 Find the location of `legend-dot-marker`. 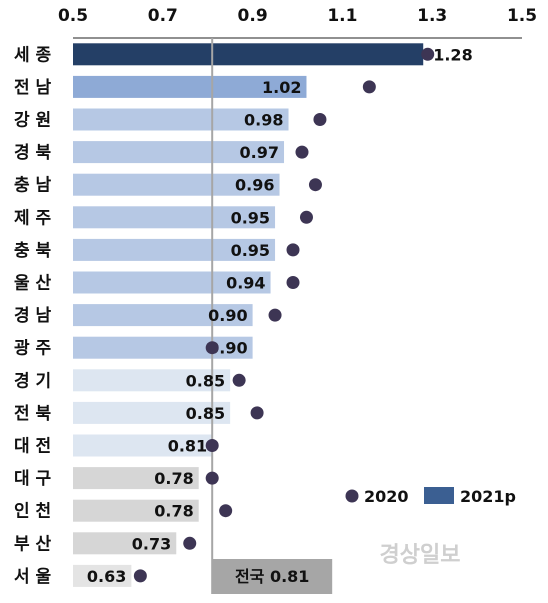

legend-dot-marker is located at coordinates (352, 496).